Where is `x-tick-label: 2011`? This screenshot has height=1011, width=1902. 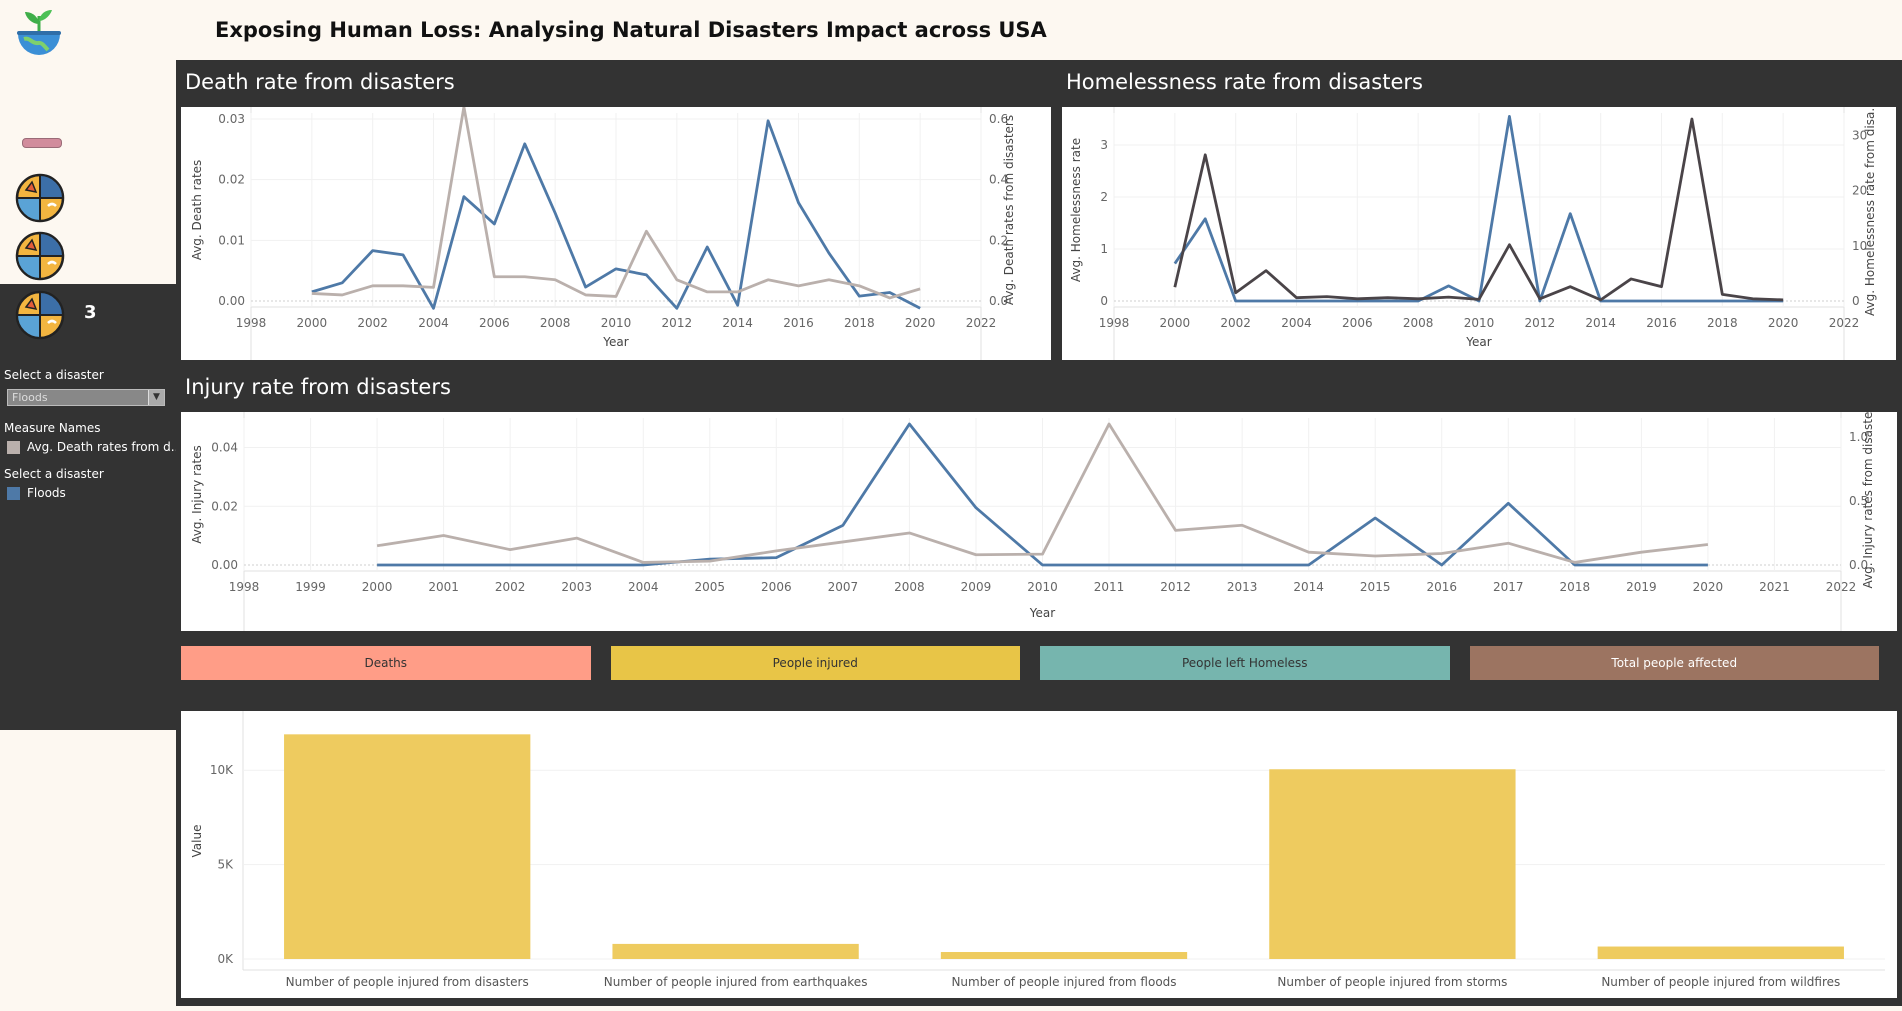 x-tick-label: 2011 is located at coordinates (1109, 587).